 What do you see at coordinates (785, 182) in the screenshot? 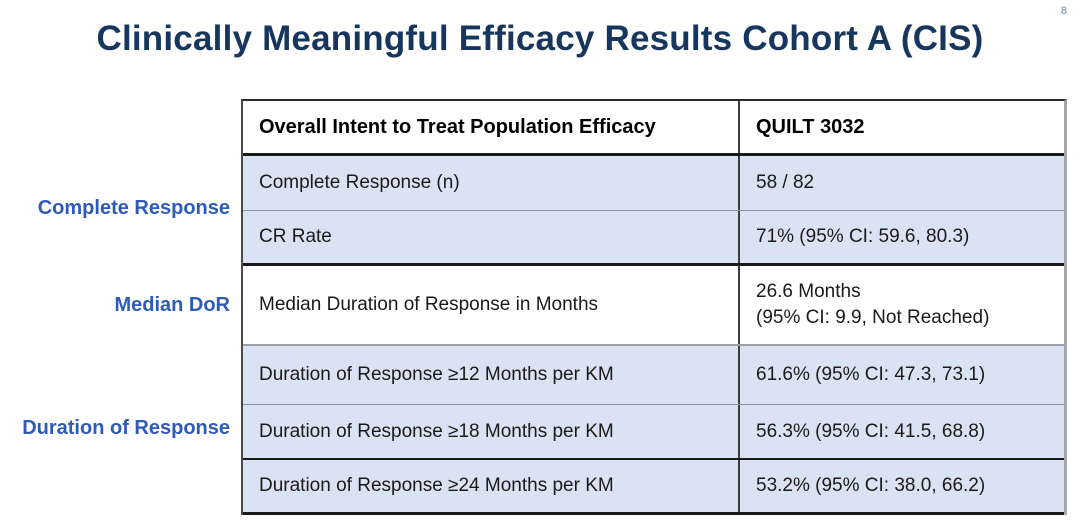
I see `value-cell: 58 / 82` at bounding box center [785, 182].